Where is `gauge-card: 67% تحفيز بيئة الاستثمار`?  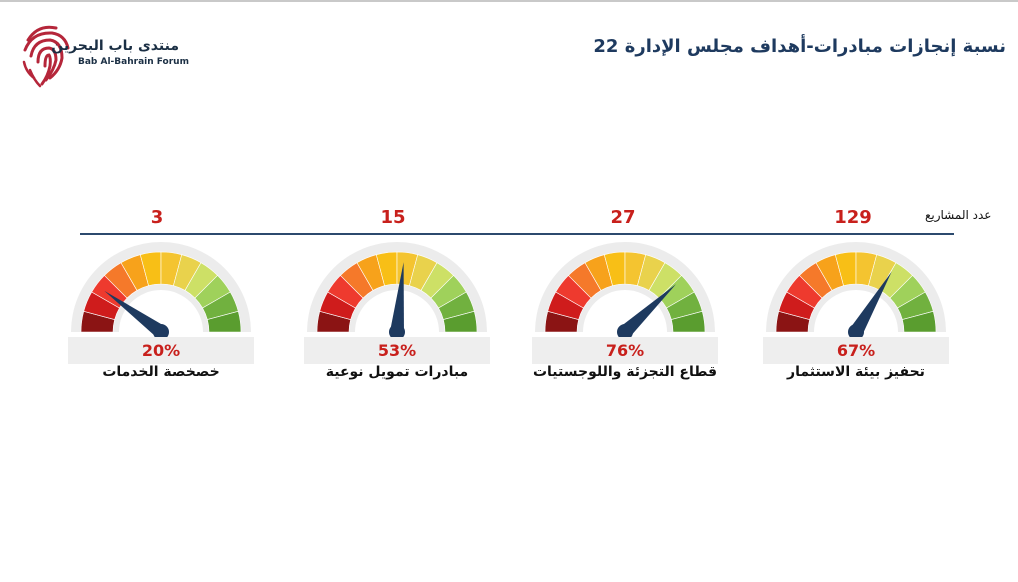
gauge-card: 67% تحفيز بيئة الاستثمار is located at coordinates (856, 320).